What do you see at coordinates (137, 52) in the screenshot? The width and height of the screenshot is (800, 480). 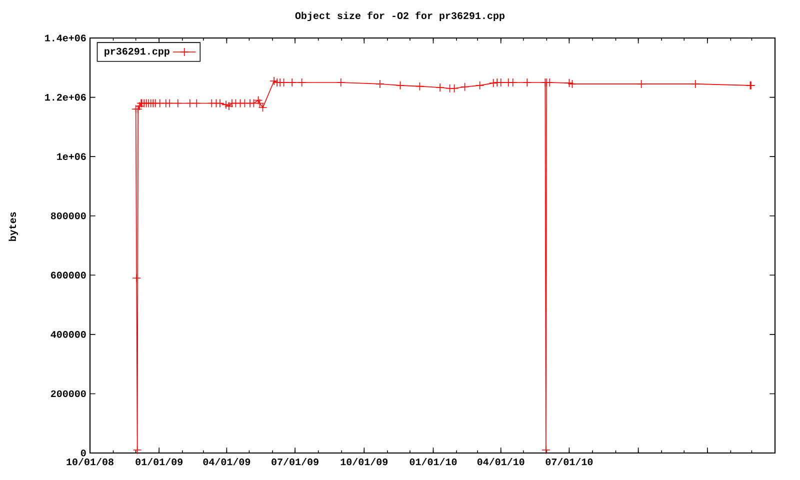 I see `legend-label: pr36291.cpp` at bounding box center [137, 52].